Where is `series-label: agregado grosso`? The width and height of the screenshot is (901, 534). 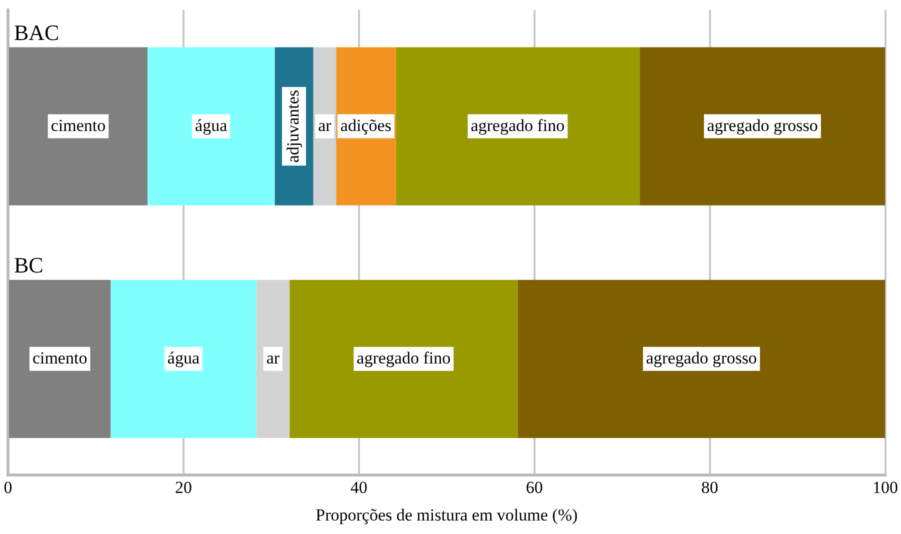
series-label: agregado grosso is located at coordinates (762, 125).